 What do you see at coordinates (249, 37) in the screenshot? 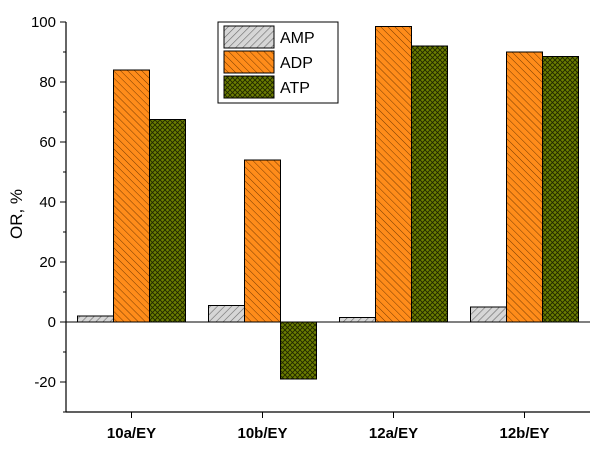
I see `legend-swatch-amp` at bounding box center [249, 37].